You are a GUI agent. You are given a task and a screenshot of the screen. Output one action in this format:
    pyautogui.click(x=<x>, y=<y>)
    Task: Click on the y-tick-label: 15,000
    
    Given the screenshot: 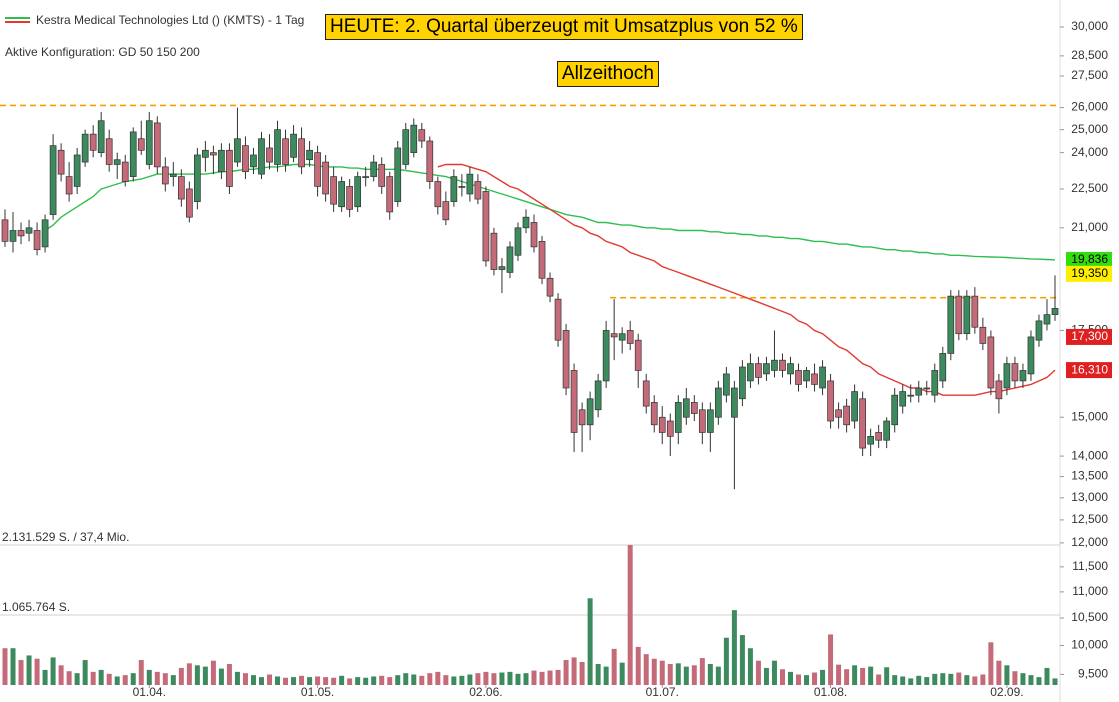 What is the action you would take?
    pyautogui.click(x=1089, y=416)
    